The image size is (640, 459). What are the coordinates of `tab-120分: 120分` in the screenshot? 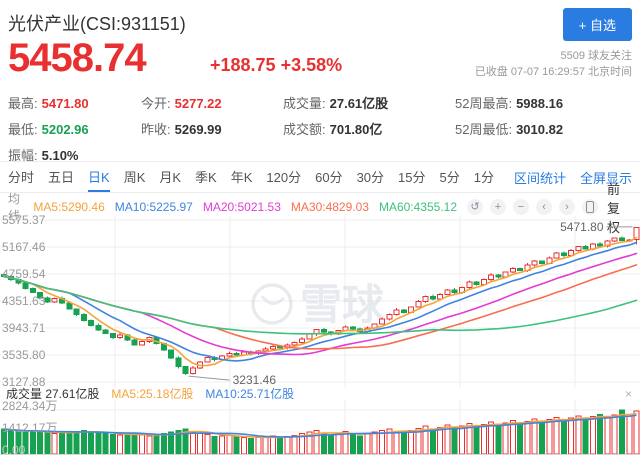 It's located at (284, 177).